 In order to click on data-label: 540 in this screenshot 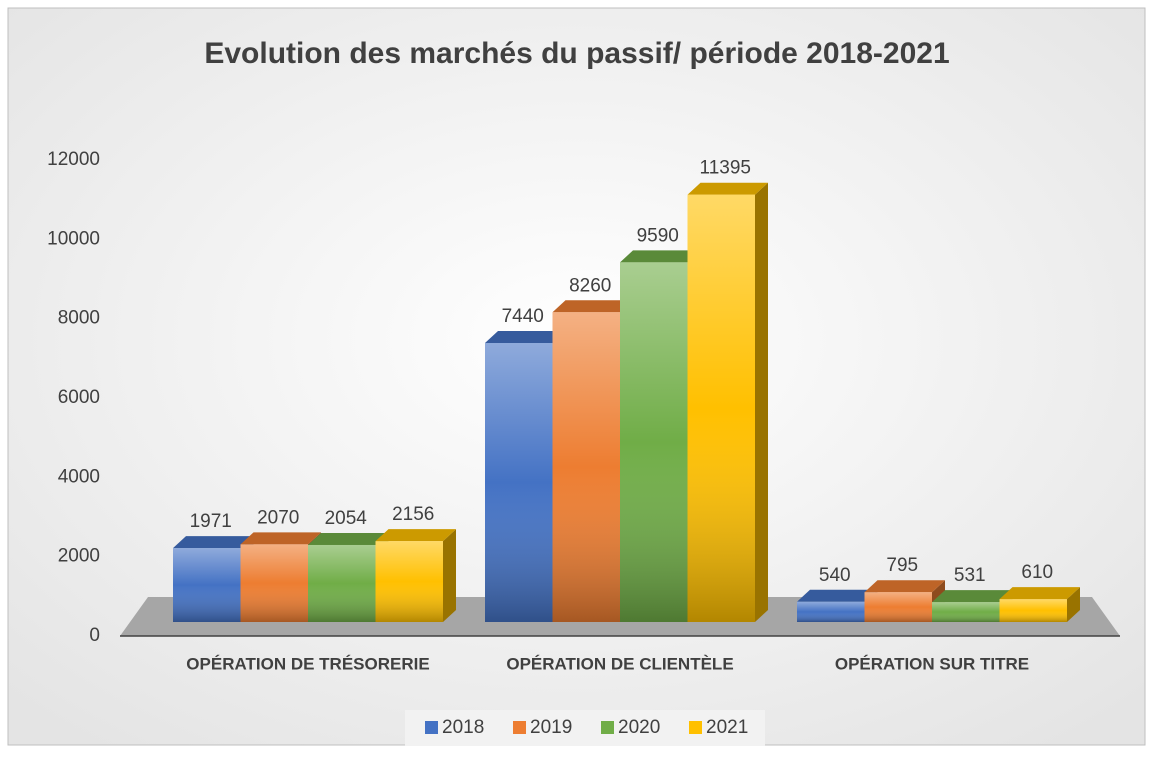, I will do `click(835, 575)`.